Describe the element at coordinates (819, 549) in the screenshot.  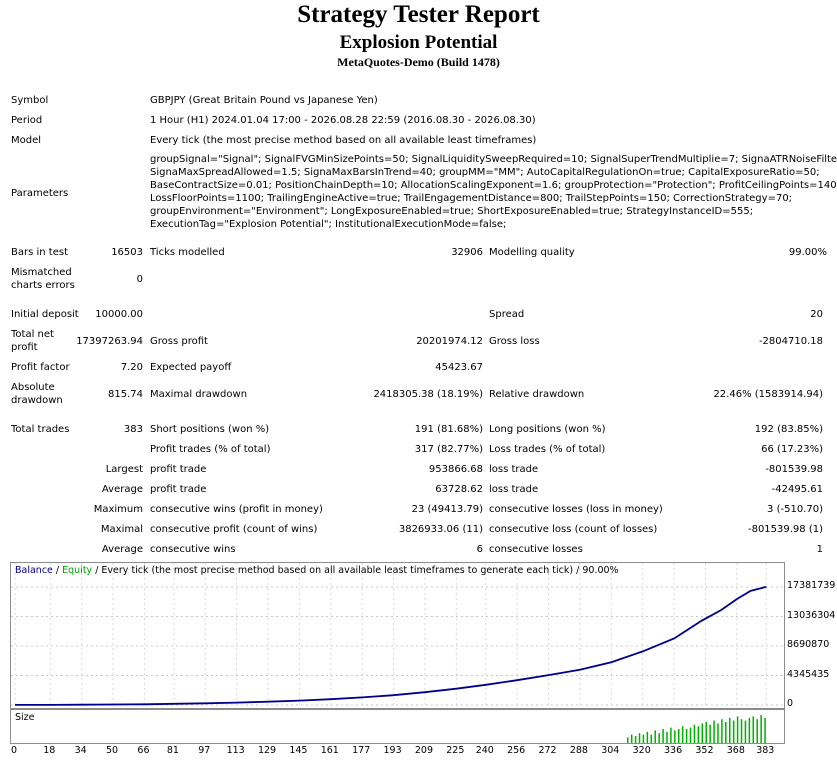
I see `avg-cl-value: 1` at that location.